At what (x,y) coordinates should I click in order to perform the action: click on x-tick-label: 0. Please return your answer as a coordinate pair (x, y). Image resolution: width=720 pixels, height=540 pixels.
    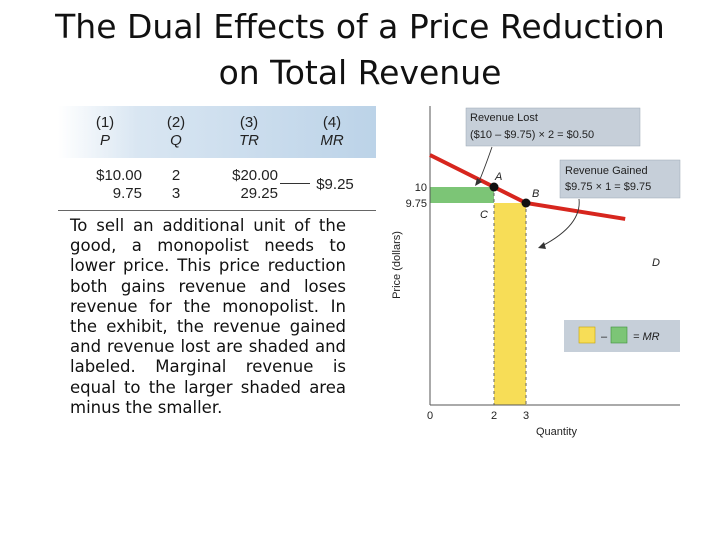
    Looking at the image, I should click on (430, 416).